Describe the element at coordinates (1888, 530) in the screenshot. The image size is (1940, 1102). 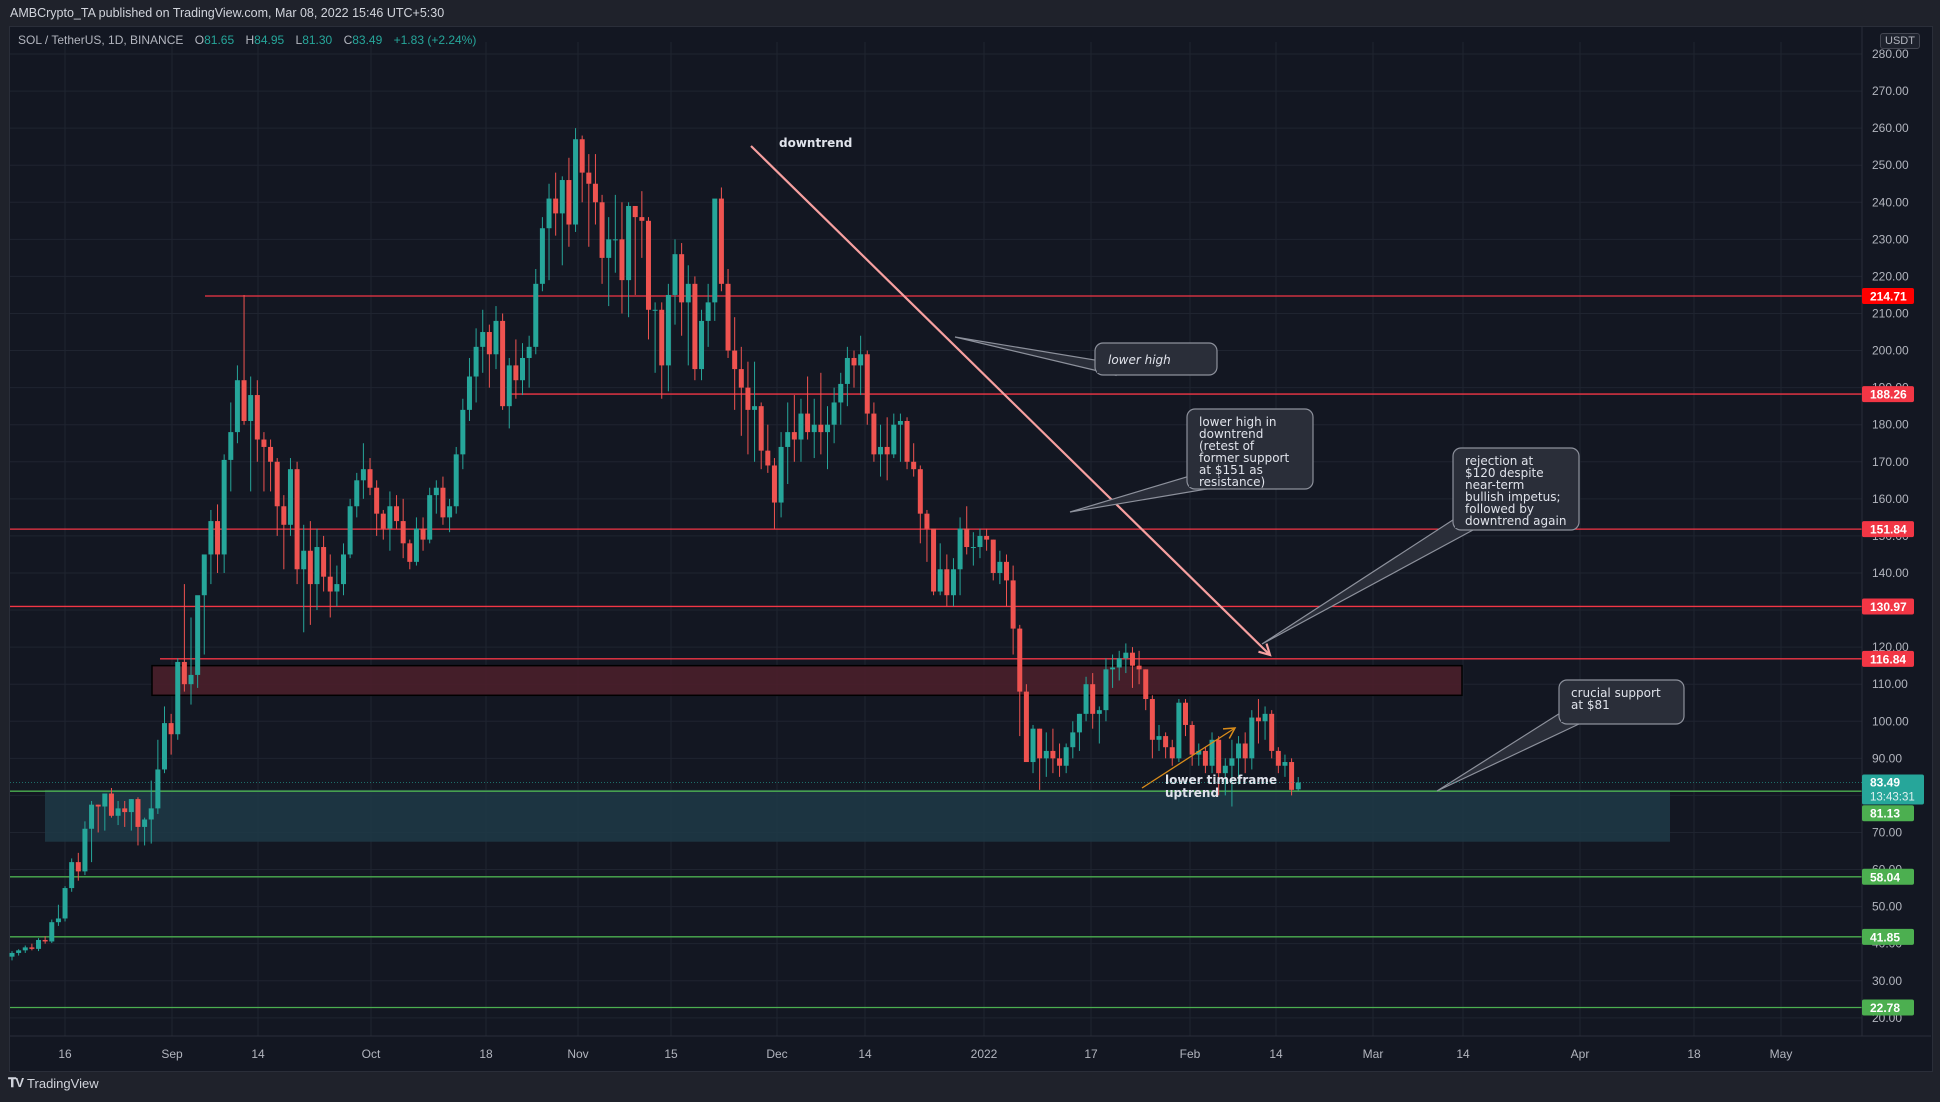
I see `level-price-text: 151.84` at that location.